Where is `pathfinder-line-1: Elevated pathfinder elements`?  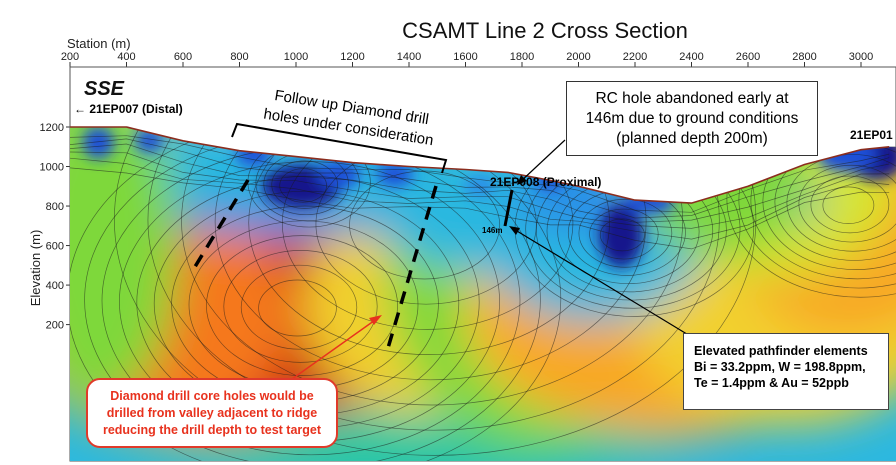
pathfinder-line-1: Elevated pathfinder elements is located at coordinates (781, 351).